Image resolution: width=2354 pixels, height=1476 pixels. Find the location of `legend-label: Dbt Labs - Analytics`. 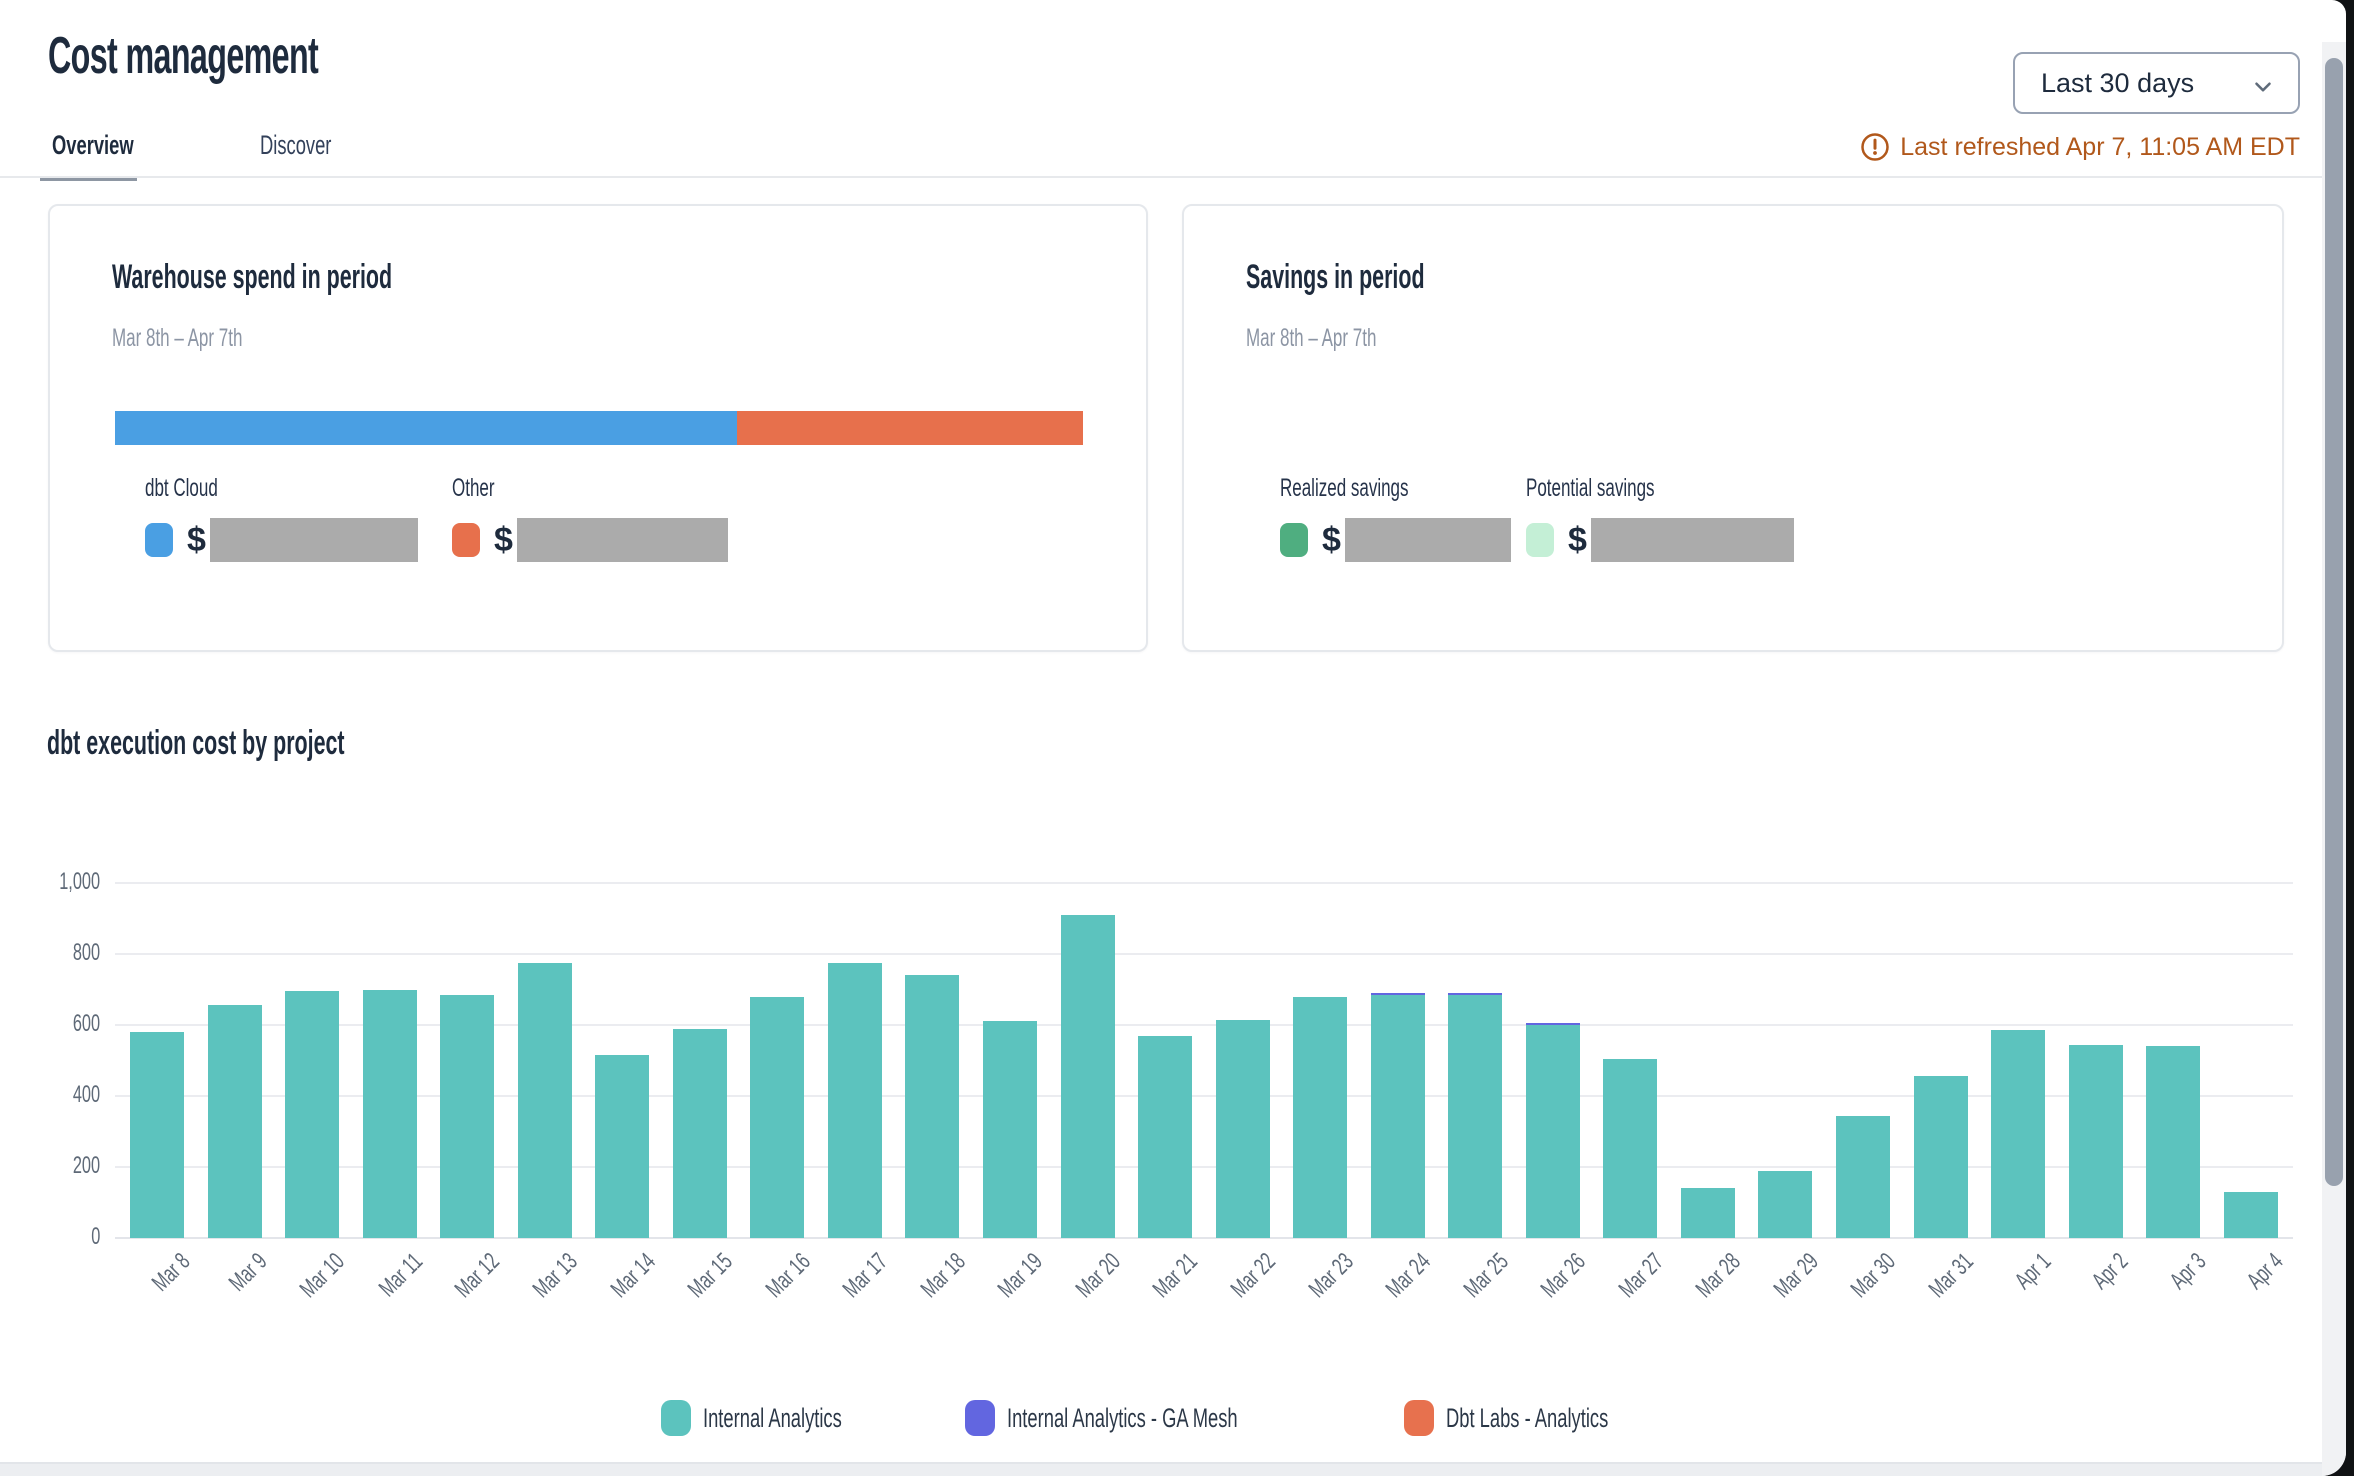

legend-label: Dbt Labs - Analytics is located at coordinates (1527, 1417).